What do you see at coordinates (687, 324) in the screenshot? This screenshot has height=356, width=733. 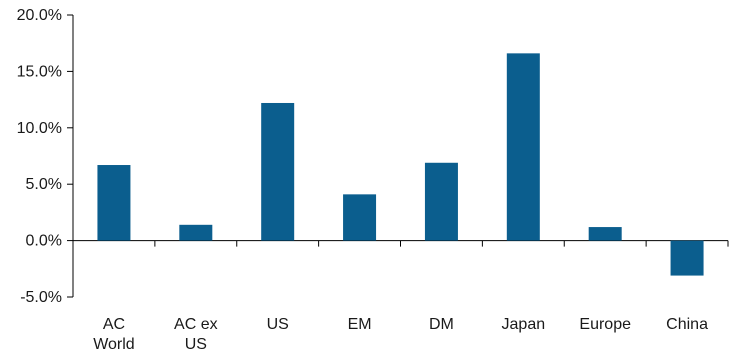 I see `x-category-label: China` at bounding box center [687, 324].